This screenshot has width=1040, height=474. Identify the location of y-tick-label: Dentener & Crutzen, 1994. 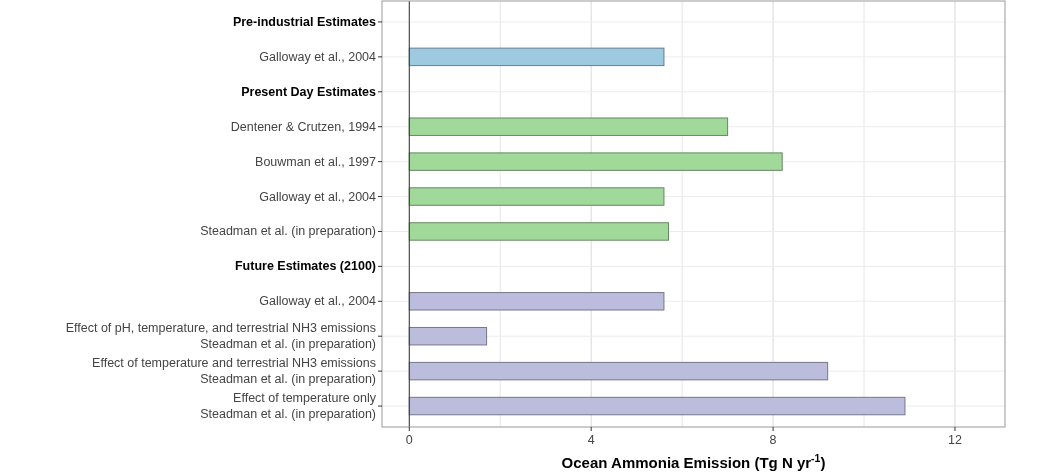
(303, 126).